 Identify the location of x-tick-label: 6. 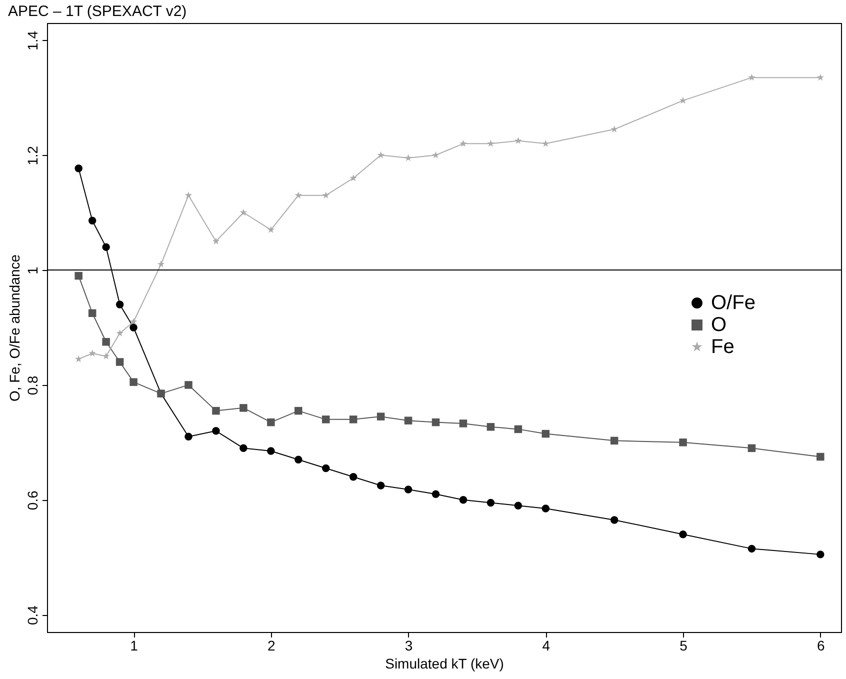
(820, 646).